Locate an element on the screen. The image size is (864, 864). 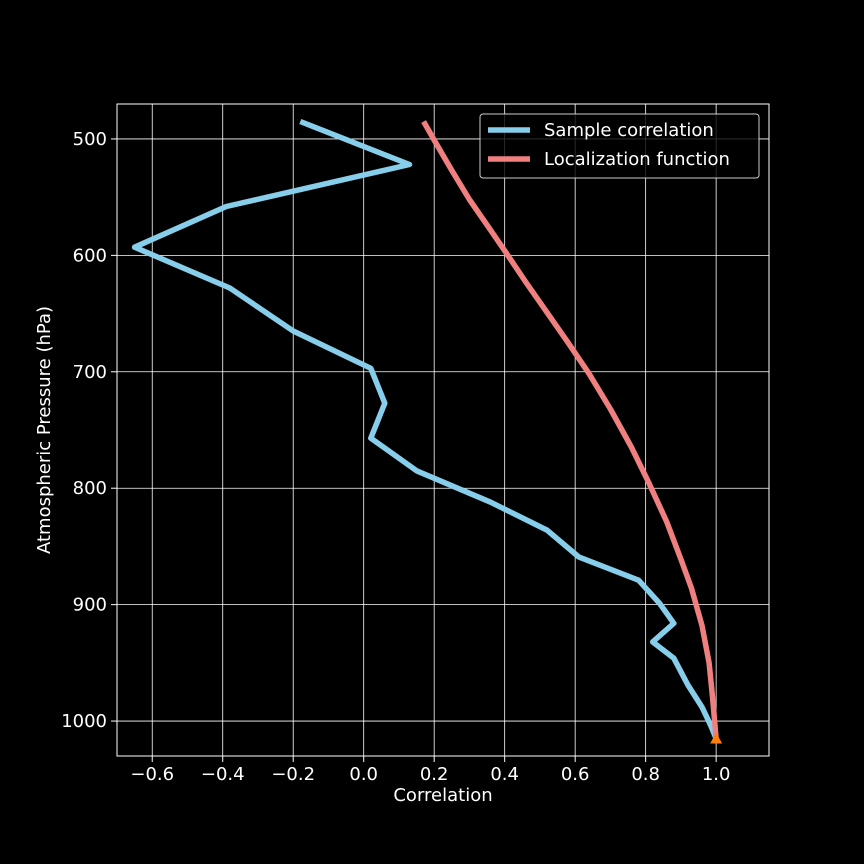
x-axis-ticks: −0.6 −0.4 −0.2 0.0 0.2 0.4 0.6 0.8 1.0 is located at coordinates (430, 770).